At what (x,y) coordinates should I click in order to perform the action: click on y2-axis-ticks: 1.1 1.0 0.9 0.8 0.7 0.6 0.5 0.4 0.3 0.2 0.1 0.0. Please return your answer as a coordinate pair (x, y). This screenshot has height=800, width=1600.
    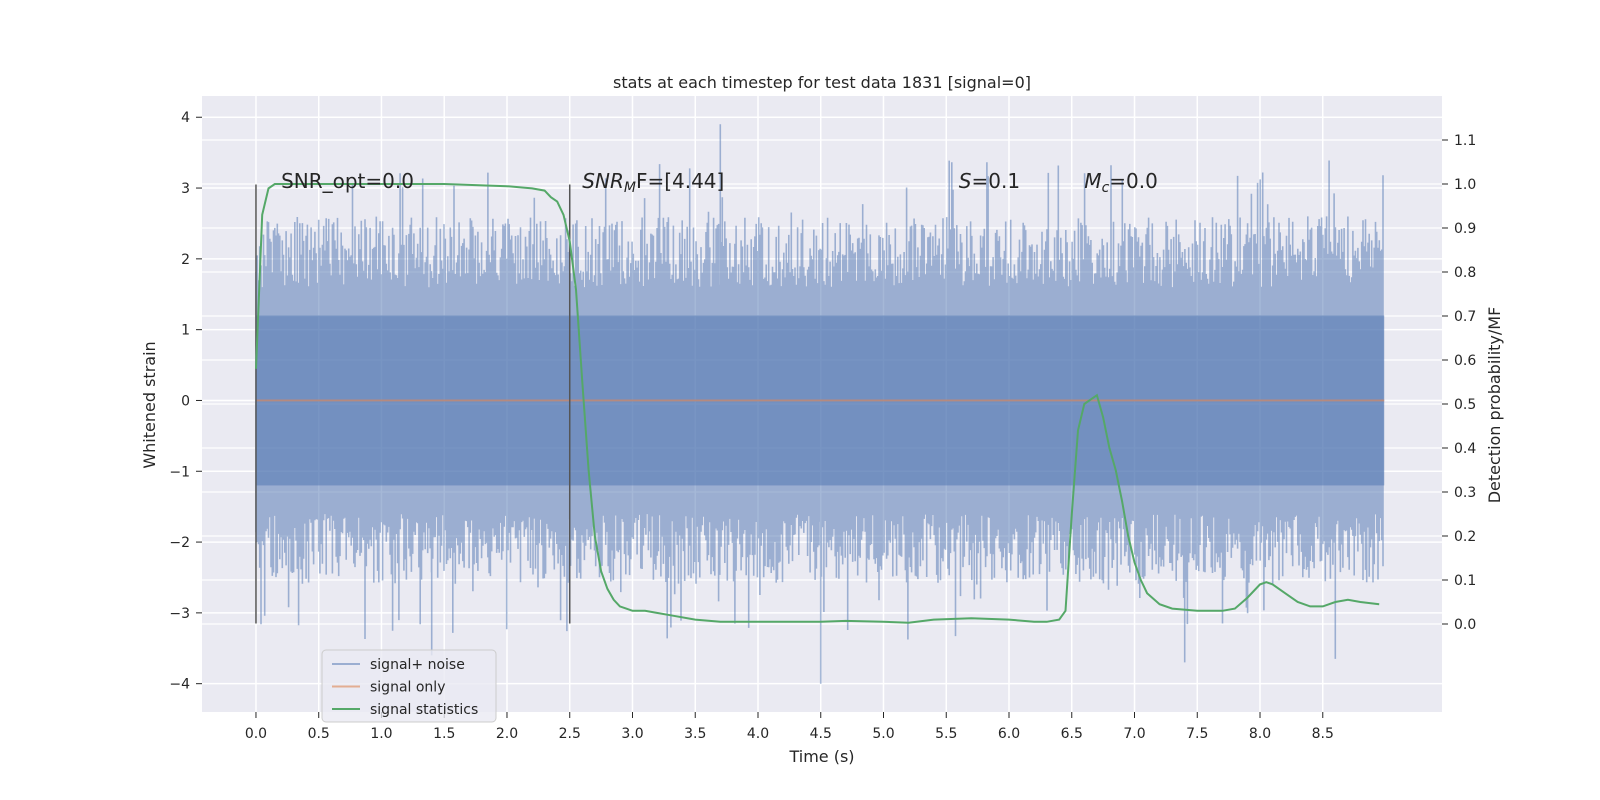
    Looking at the image, I should click on (1459, 383).